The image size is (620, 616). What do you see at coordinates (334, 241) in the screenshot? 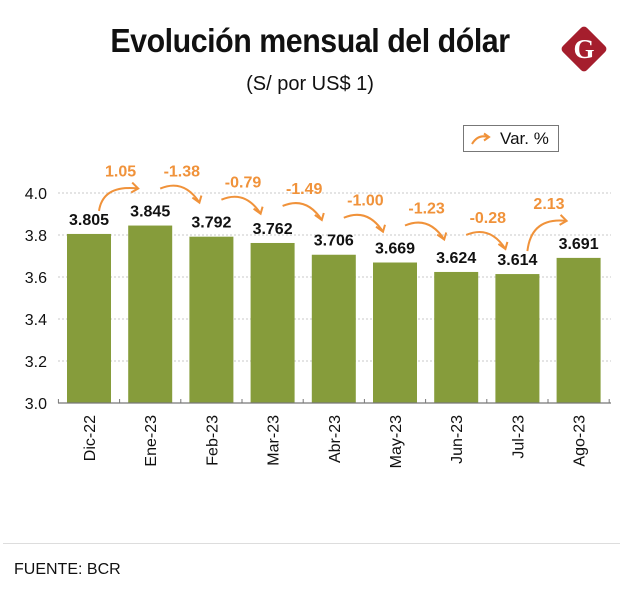
I see `bar-value-label: 3.706` at bounding box center [334, 241].